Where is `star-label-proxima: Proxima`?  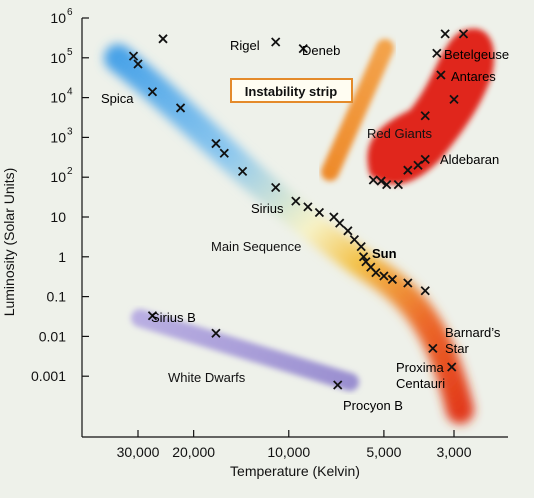 star-label-proxima: Proxima is located at coordinates (420, 367).